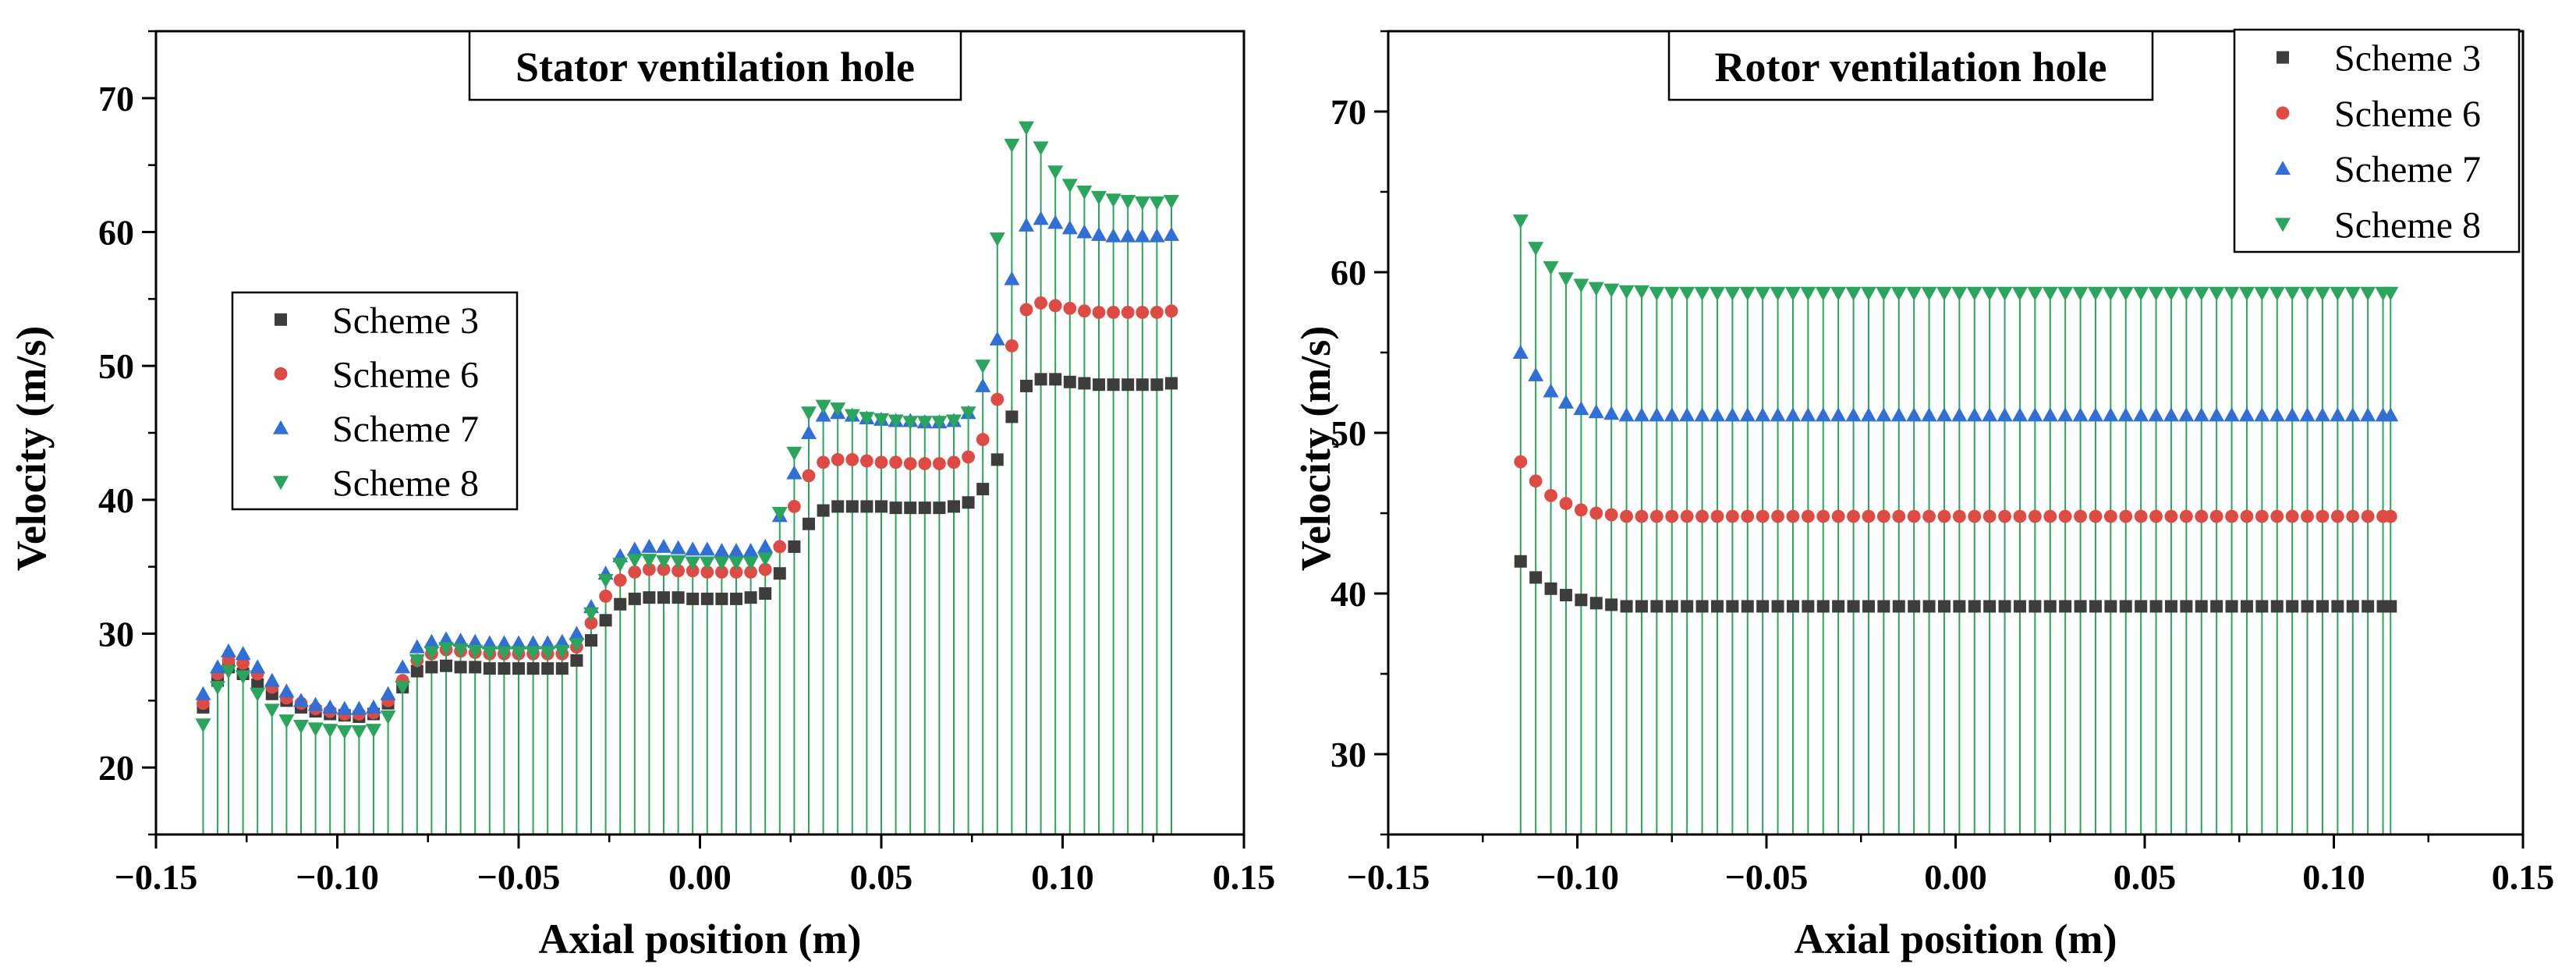 The image size is (2576, 978). What do you see at coordinates (1911, 65) in the screenshot?
I see `rotor-title-box: Rotor ventilation hole` at bounding box center [1911, 65].